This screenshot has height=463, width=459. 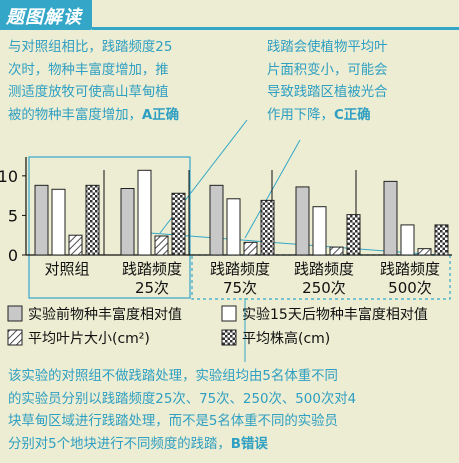 What do you see at coordinates (9, 176) in the screenshot?
I see `y-tick-label: 10` at bounding box center [9, 176].